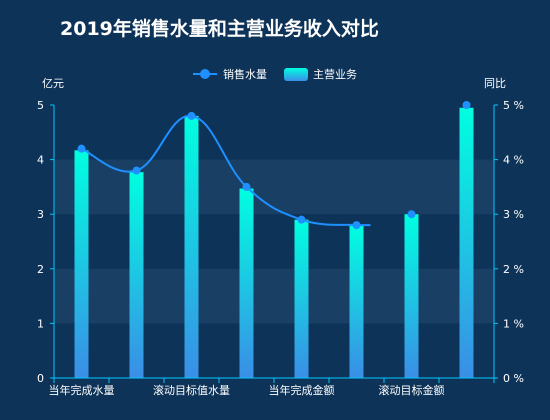  Describe the element at coordinates (513, 105) in the screenshot. I see `right-tick-label: 5 %` at that location.